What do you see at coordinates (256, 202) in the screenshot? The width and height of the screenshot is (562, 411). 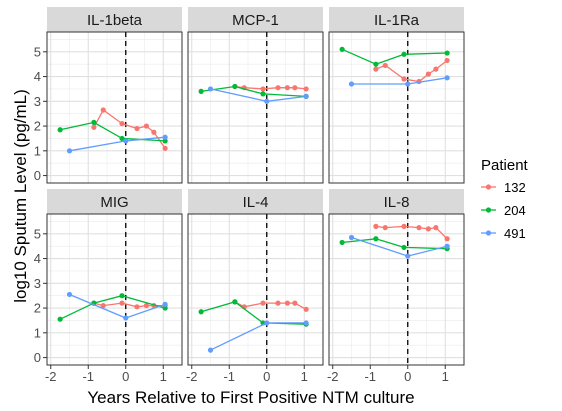 I see `panel-title: IL-4` at bounding box center [256, 202].